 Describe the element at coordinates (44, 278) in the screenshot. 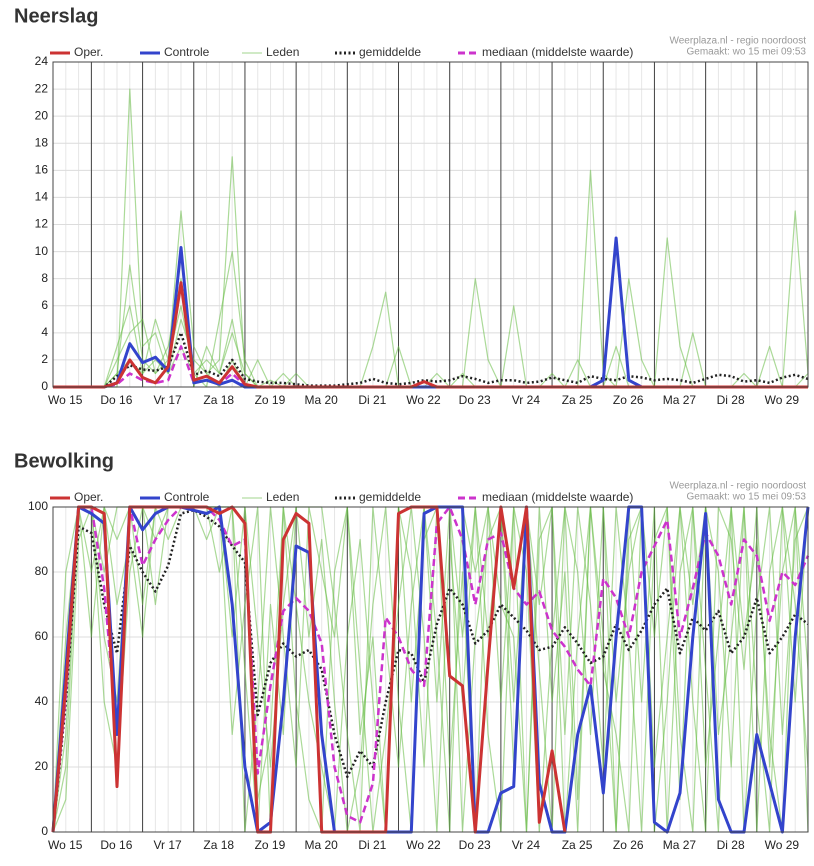

I see `y-tick-label: 8` at that location.